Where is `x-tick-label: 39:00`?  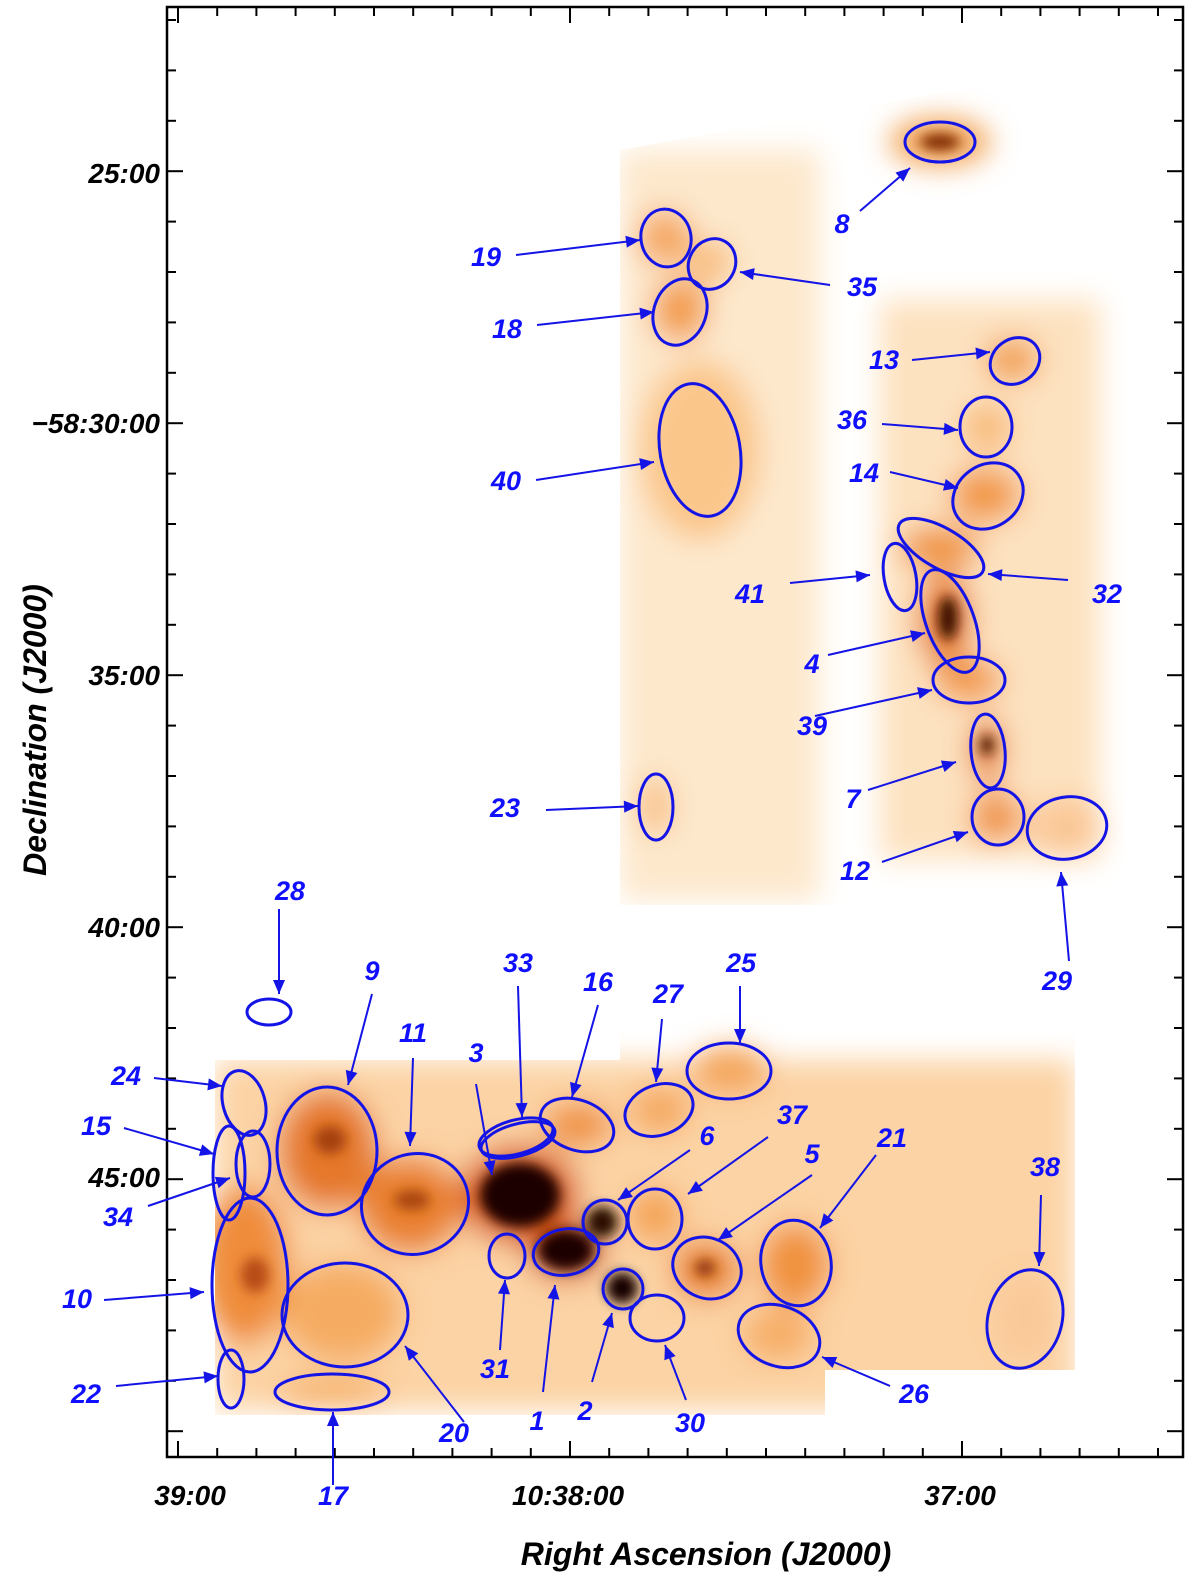
x-tick-label: 39:00 is located at coordinates (190, 1495).